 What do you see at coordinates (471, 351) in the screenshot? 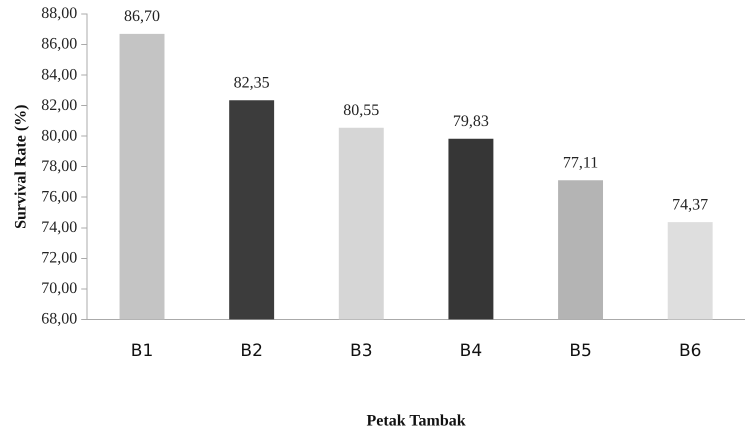
I see `x-tick-label: B4` at bounding box center [471, 351].